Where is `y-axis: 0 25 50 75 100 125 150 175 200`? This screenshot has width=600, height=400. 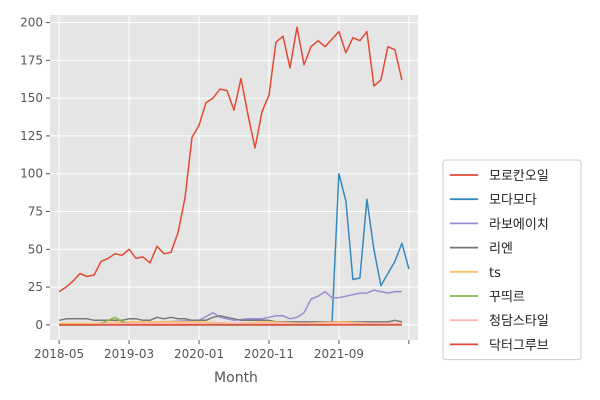
y-axis: 0 25 50 75 100 125 150 175 200 is located at coordinates (35, 174).